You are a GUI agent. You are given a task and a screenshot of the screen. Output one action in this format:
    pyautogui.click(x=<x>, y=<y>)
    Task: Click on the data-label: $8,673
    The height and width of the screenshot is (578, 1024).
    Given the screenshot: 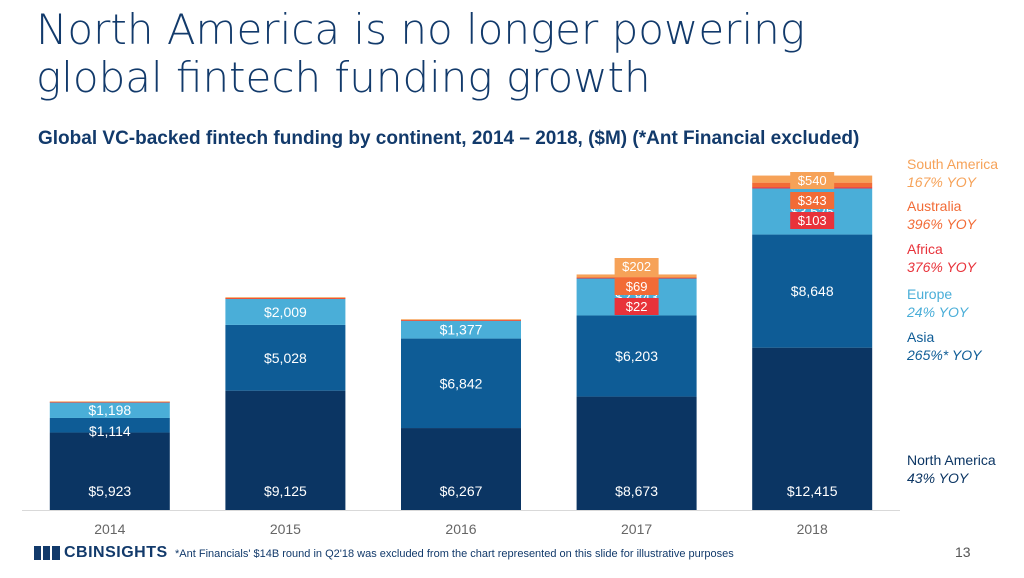 What is the action you would take?
    pyautogui.click(x=636, y=491)
    